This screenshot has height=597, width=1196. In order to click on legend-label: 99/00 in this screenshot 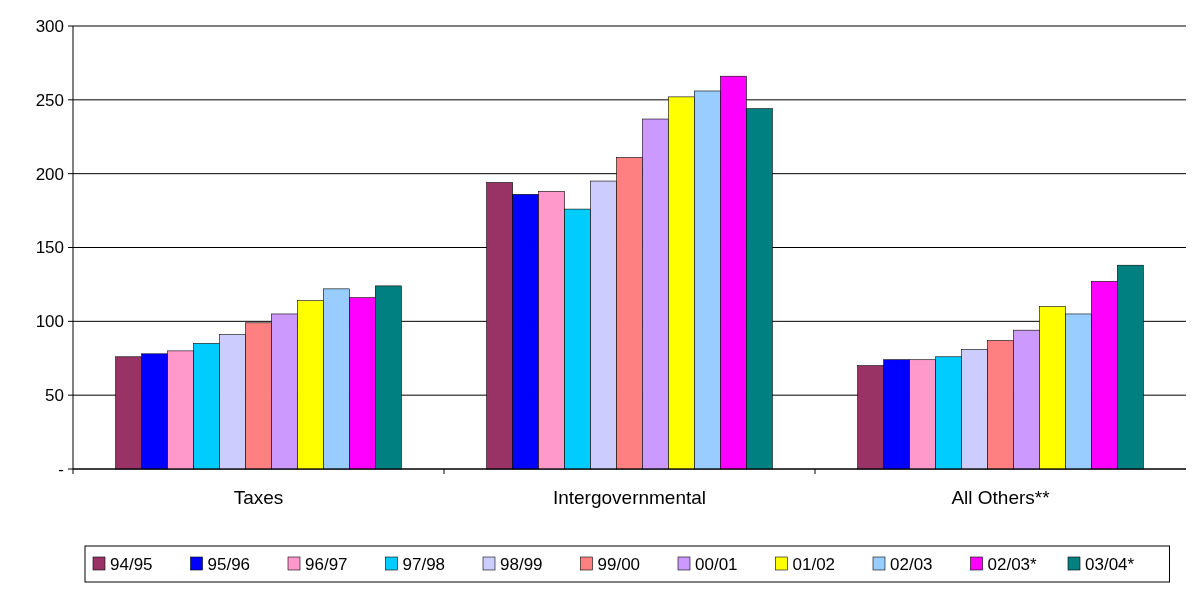, I will do `click(619, 564)`.